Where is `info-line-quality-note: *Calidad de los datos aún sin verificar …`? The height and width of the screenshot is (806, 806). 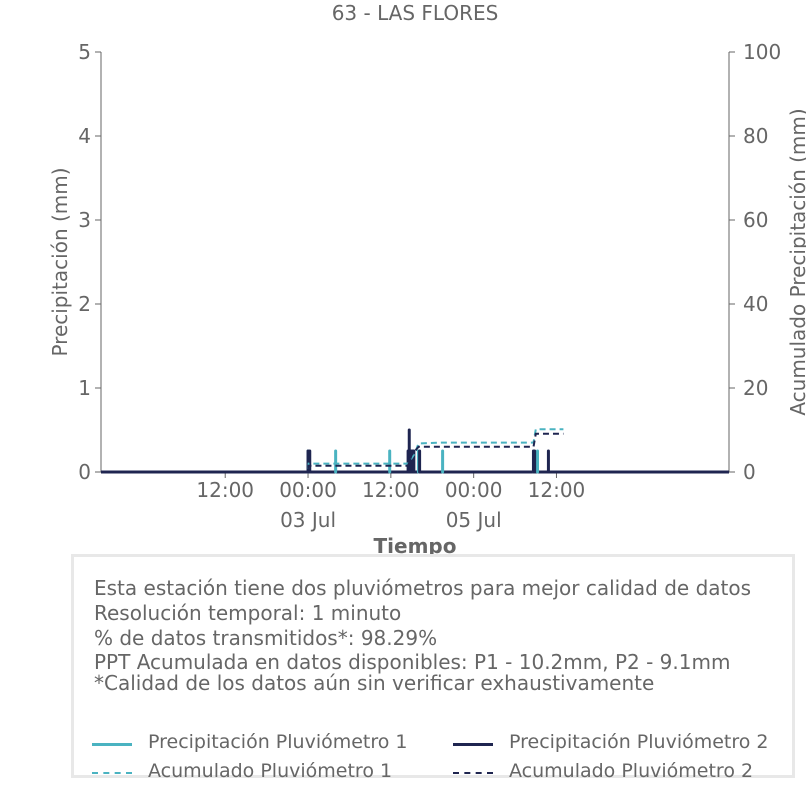 info-line-quality-note: *Calidad de los datos aún sin verificar … is located at coordinates (374, 683).